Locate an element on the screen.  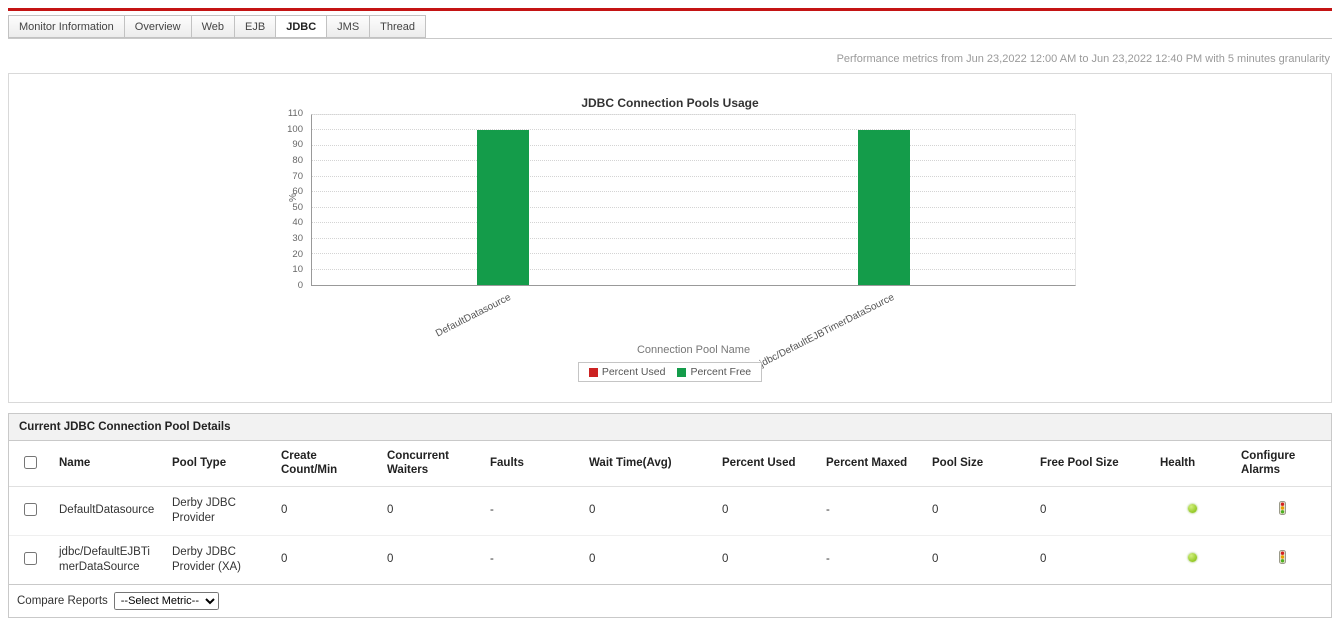
legend-wrap: Percent Used Percent Free is located at coordinates (670, 372).